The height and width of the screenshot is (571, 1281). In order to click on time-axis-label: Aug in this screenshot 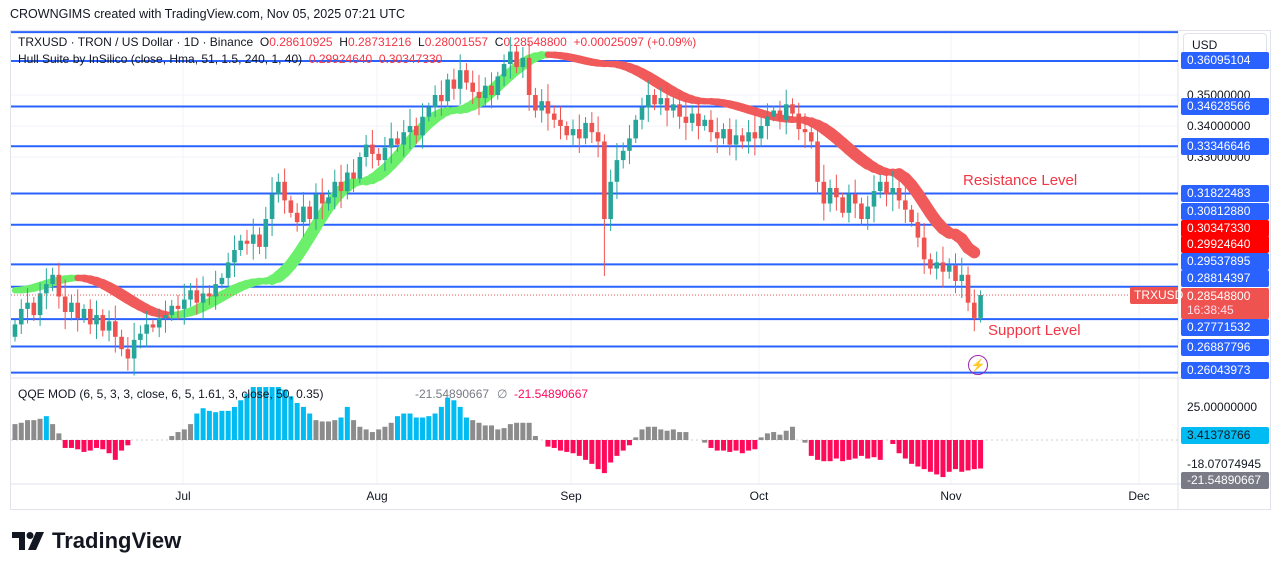, I will do `click(377, 496)`.